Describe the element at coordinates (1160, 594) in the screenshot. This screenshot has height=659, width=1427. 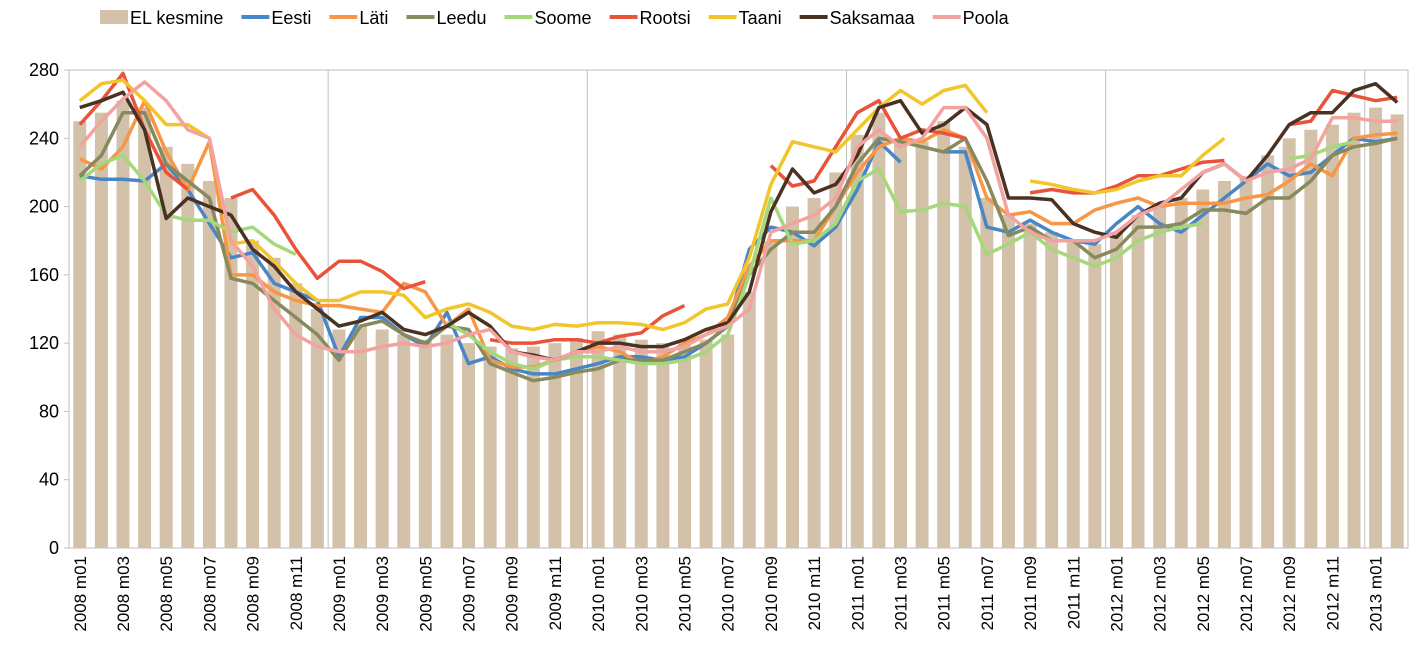
I see `x-tick-label: 2012 m03` at that location.